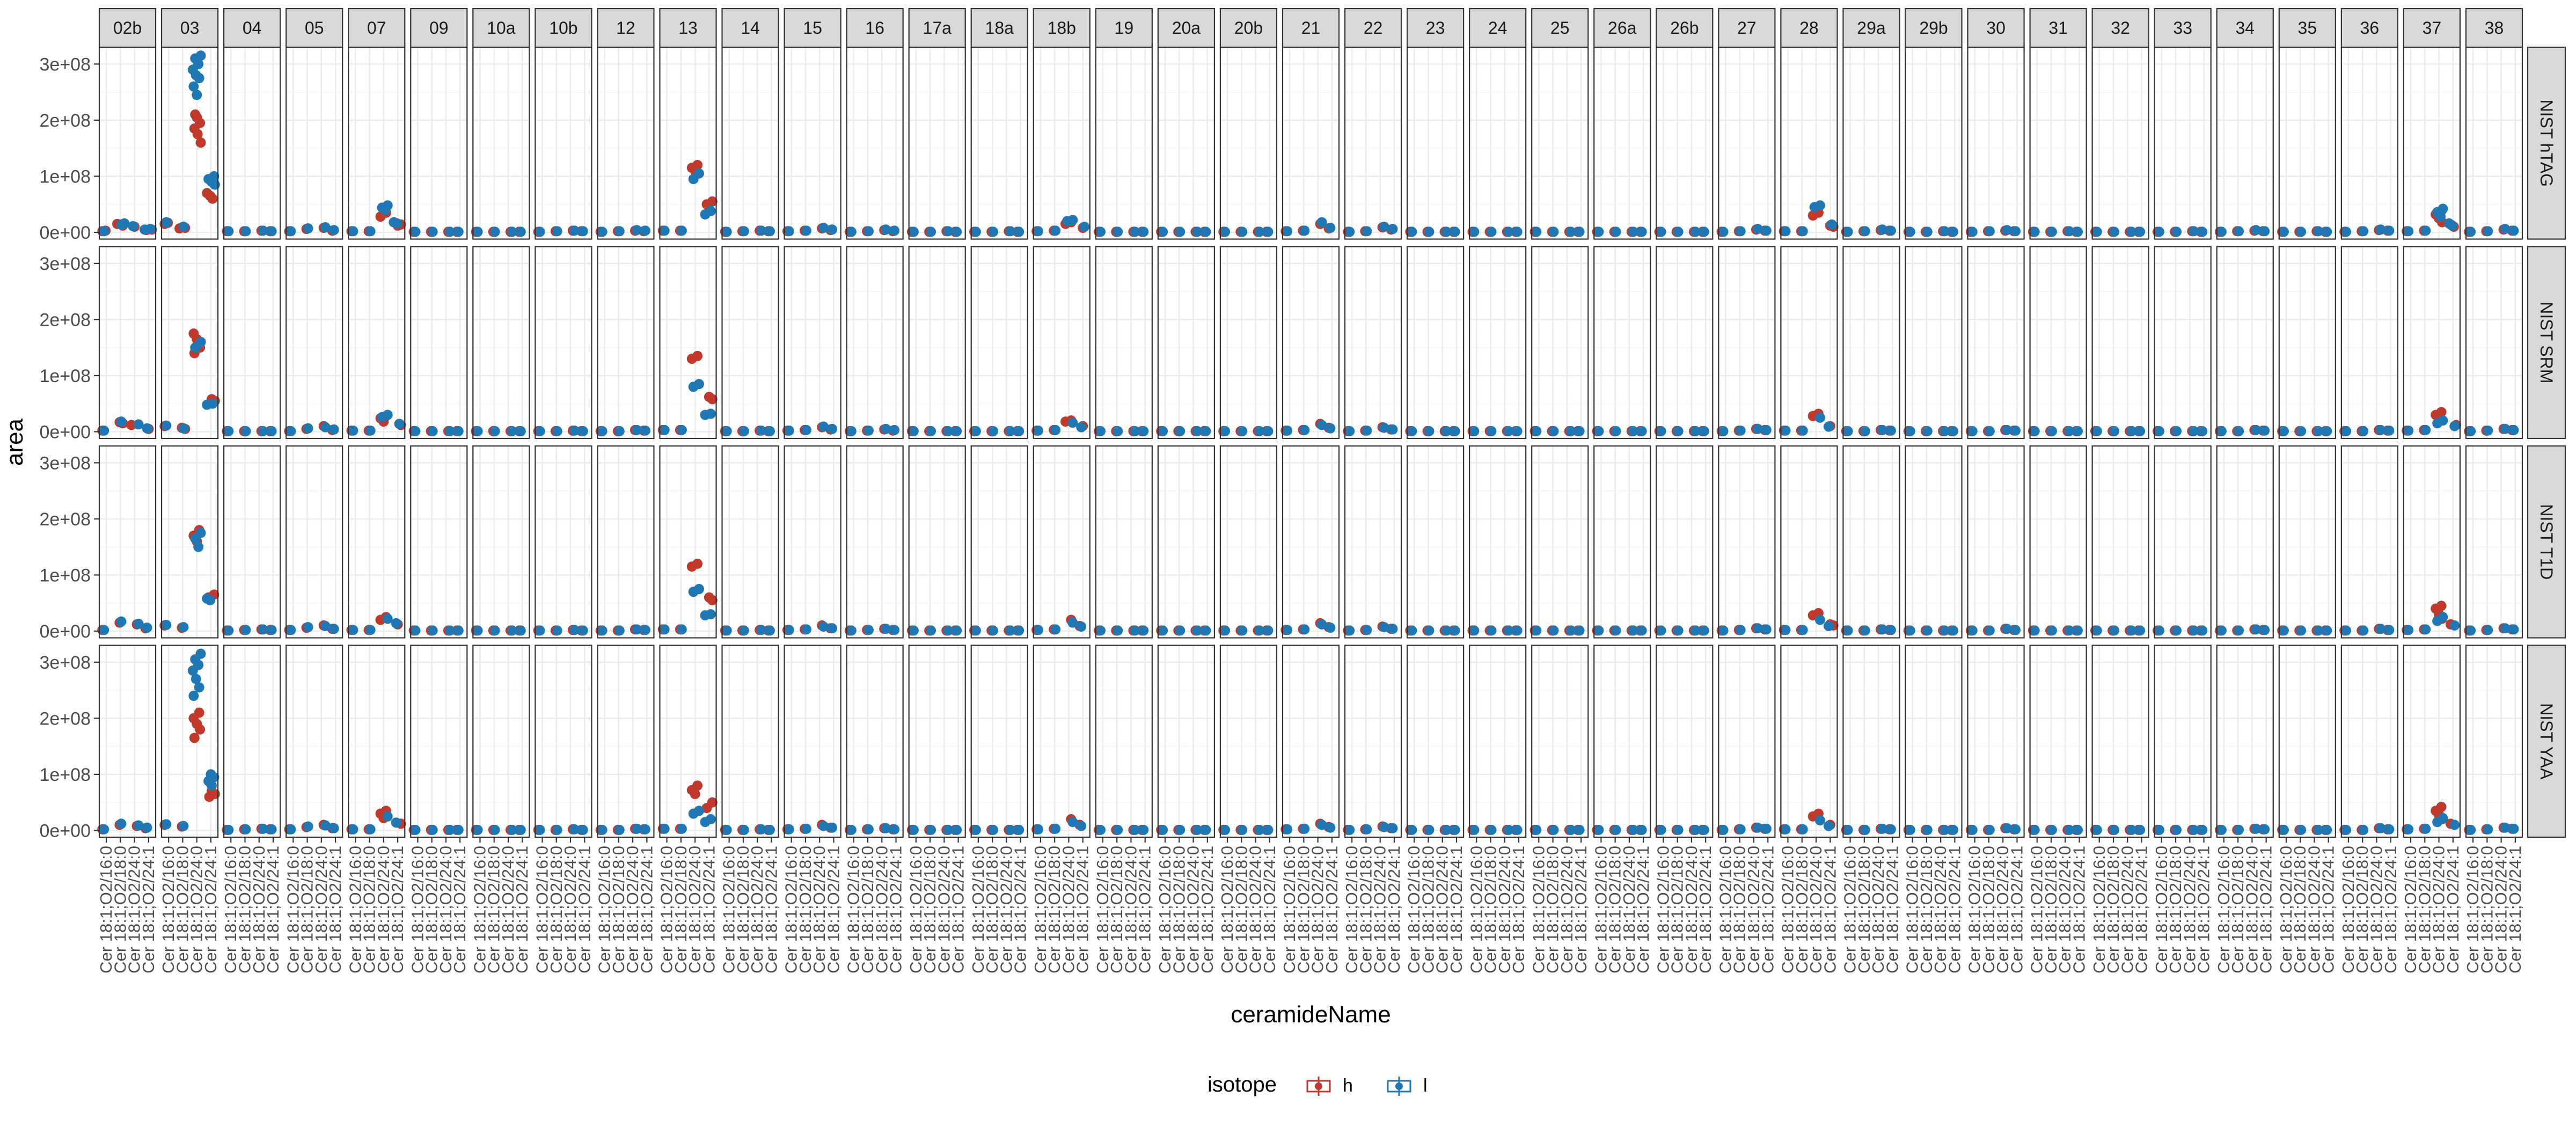  Describe the element at coordinates (65, 463) in the screenshot. I see `y-tick-label: 3e+08` at that location.